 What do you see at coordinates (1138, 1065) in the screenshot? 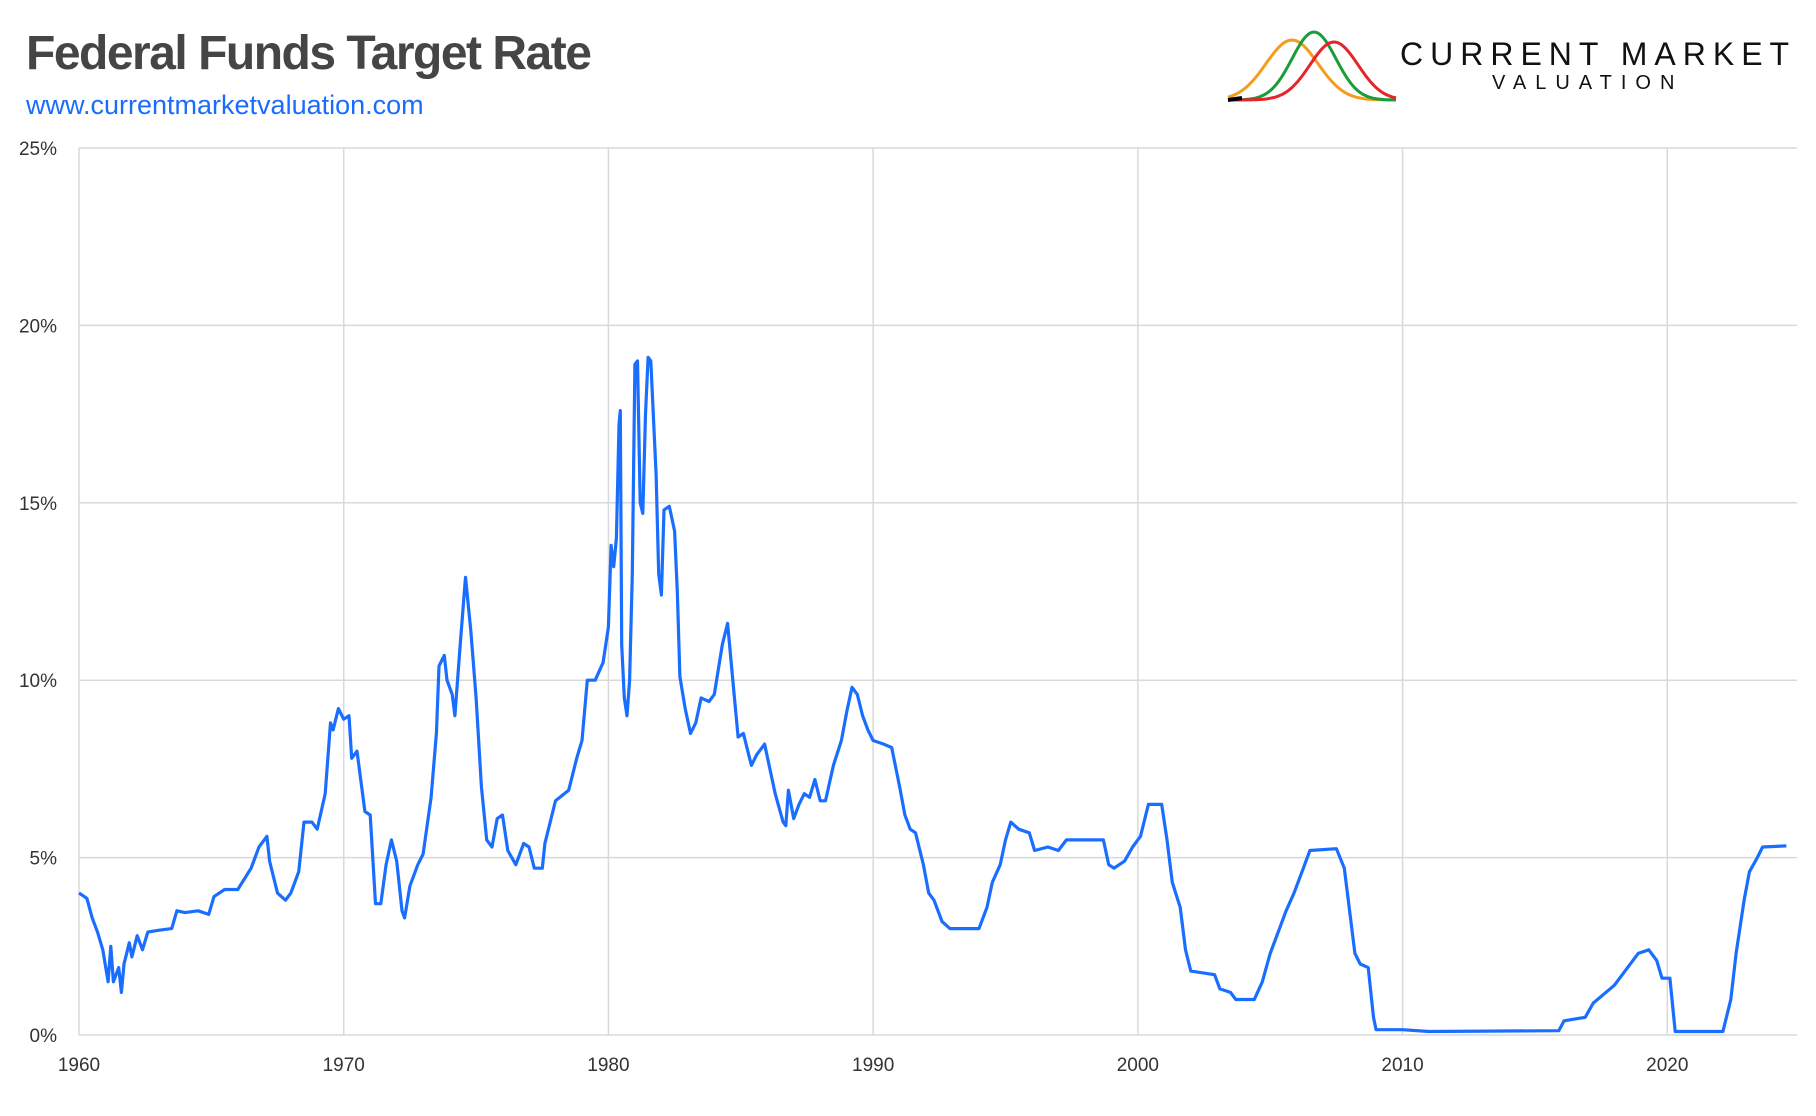
I see `x-tick-label: 2000` at bounding box center [1138, 1065].